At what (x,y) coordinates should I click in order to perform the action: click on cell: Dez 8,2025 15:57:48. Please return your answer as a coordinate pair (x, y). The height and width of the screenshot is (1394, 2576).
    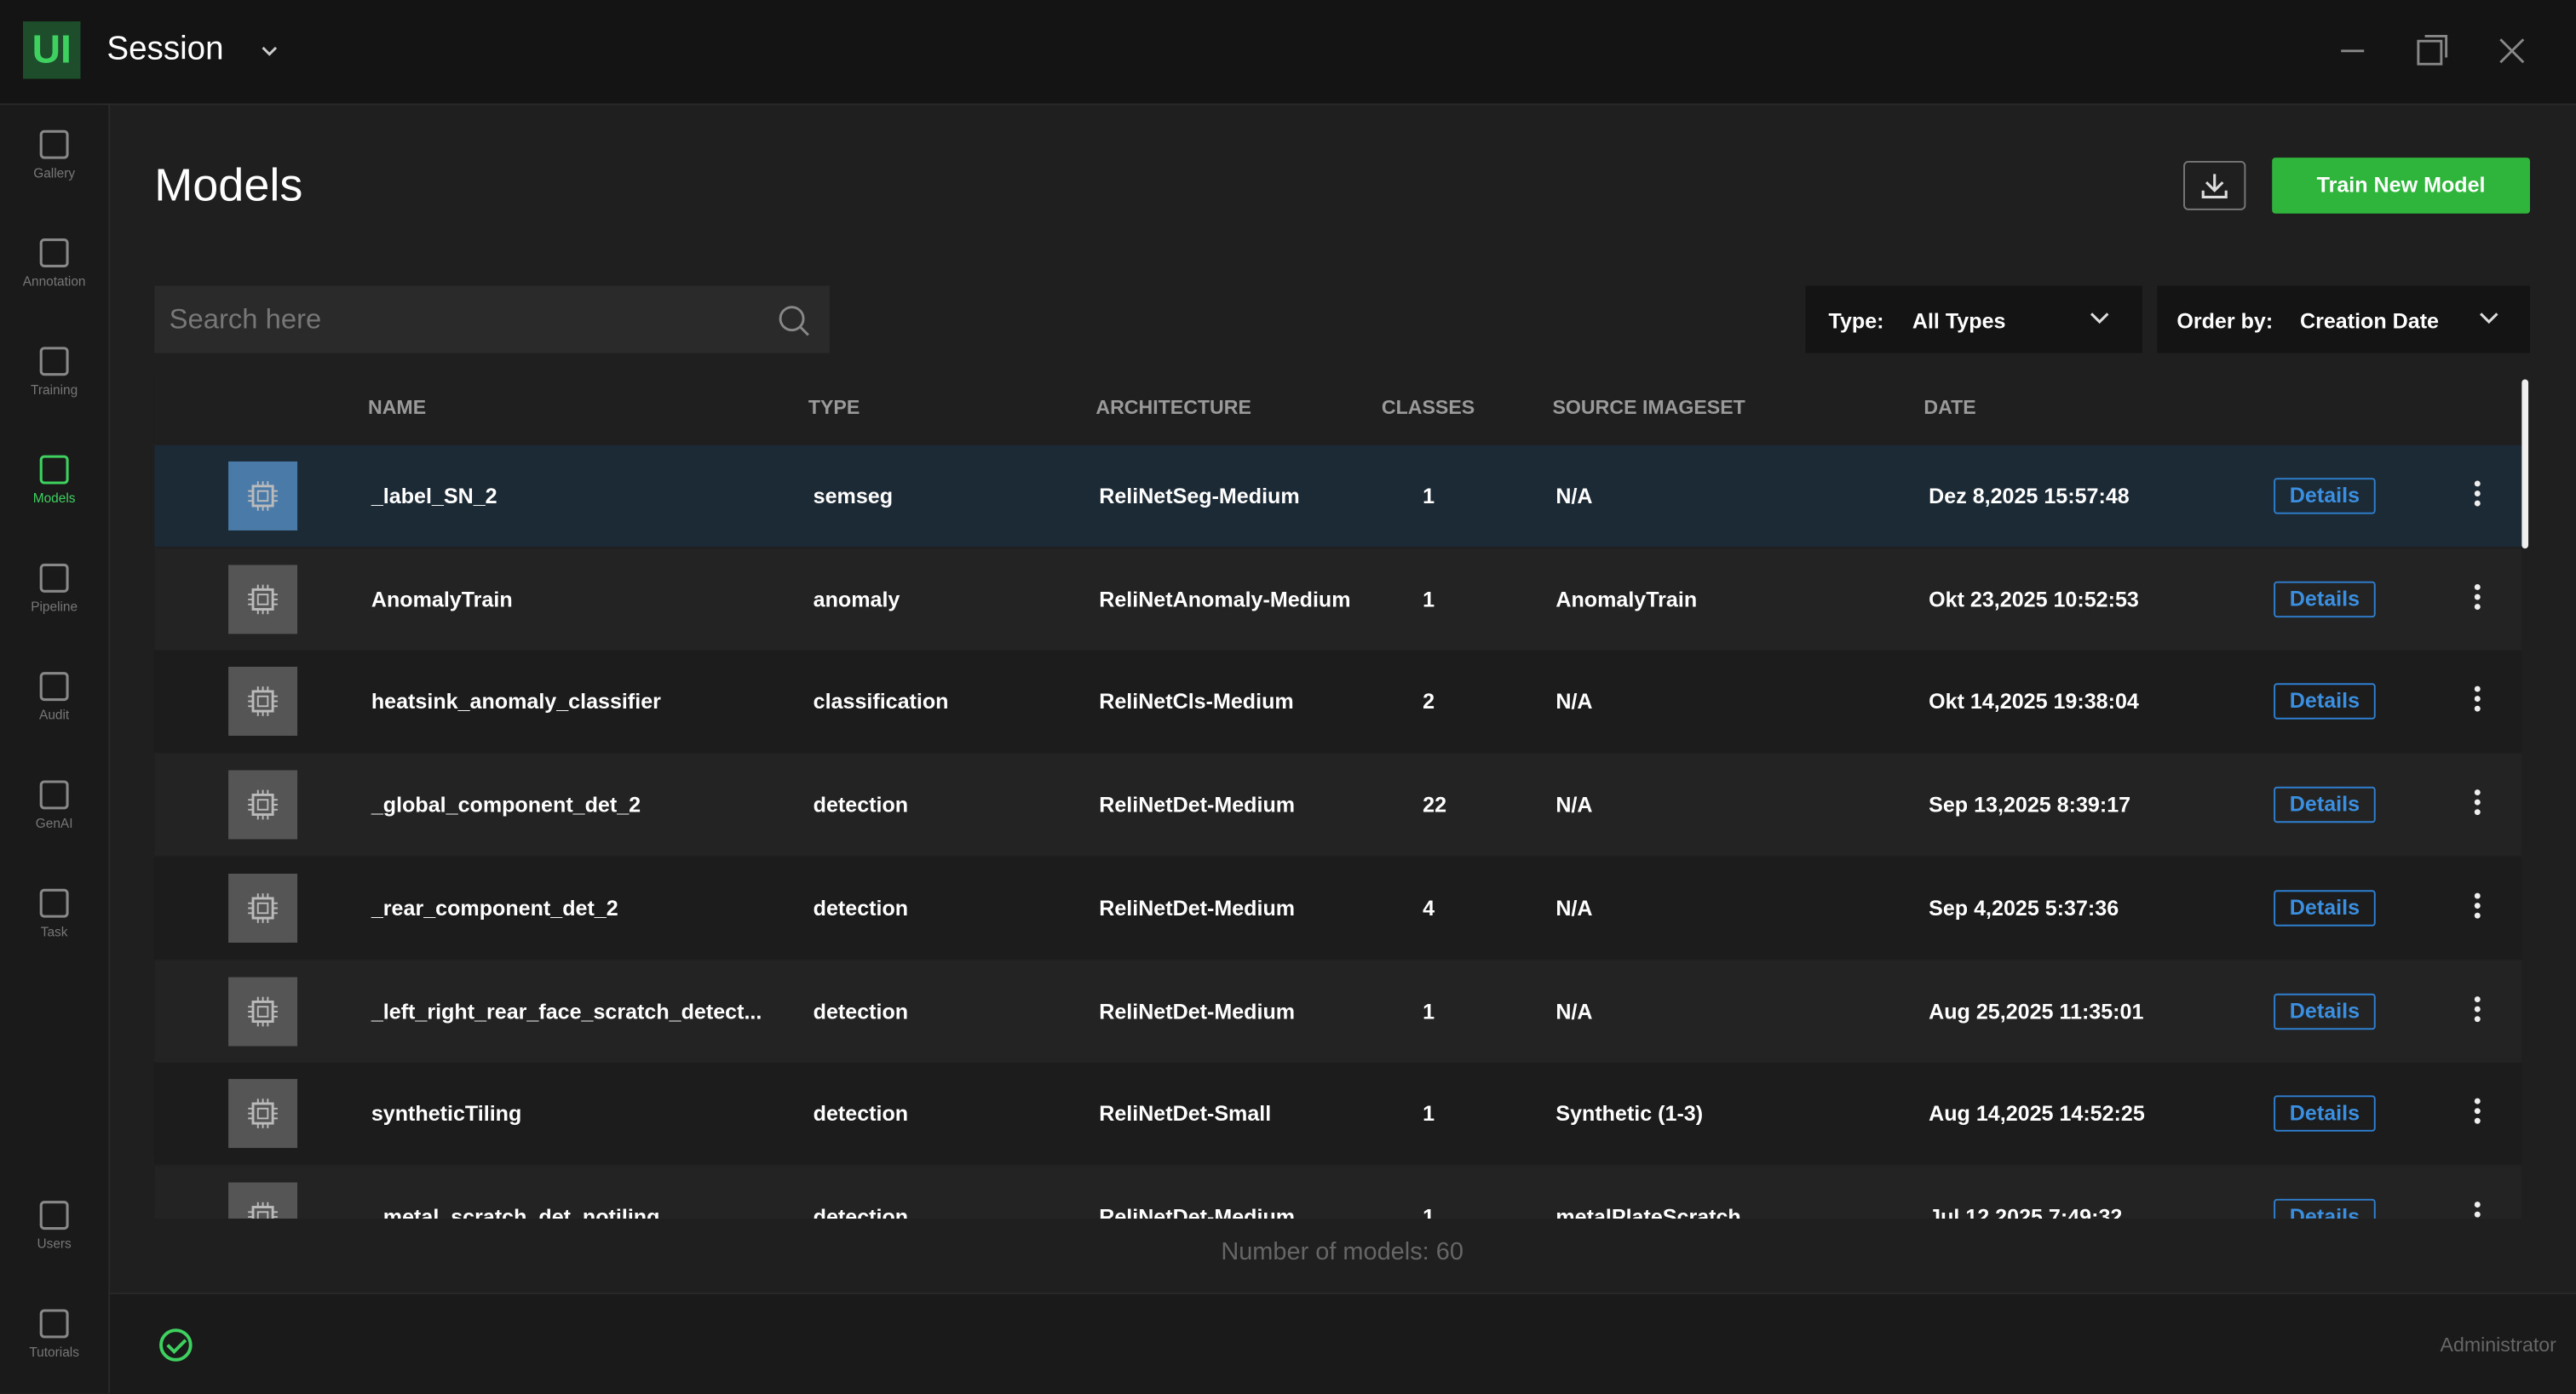
    Looking at the image, I should click on (2029, 495).